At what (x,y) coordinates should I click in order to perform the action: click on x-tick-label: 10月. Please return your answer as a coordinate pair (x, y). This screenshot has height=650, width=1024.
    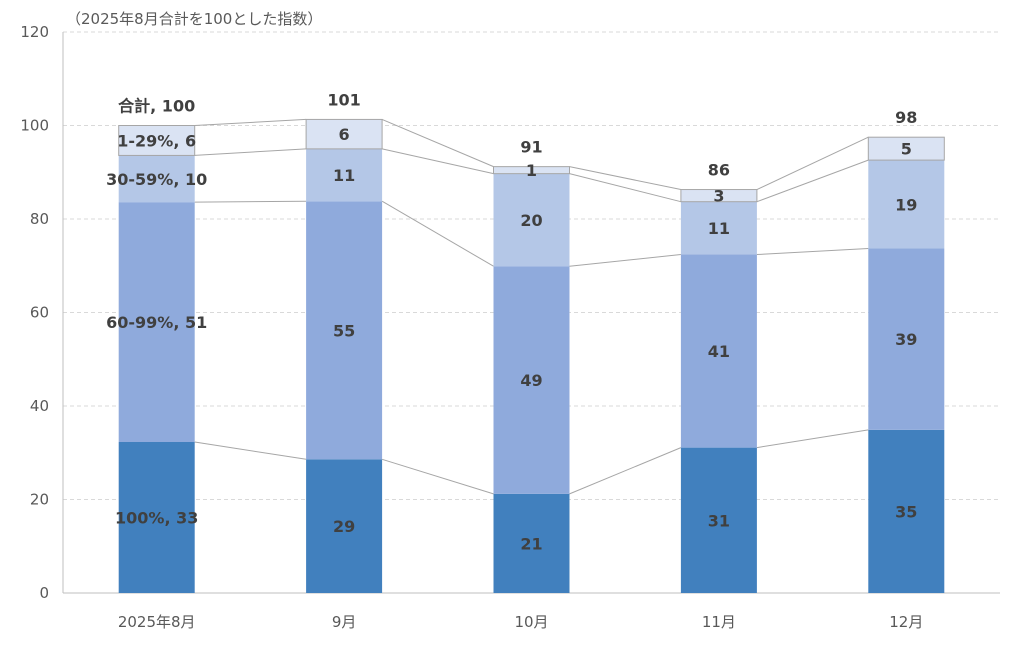
    Looking at the image, I should click on (531, 622).